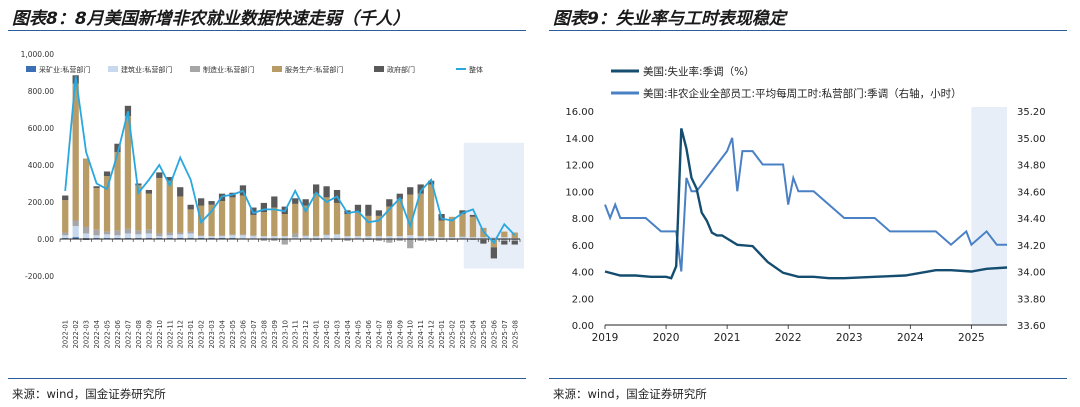 Image resolution: width=1080 pixels, height=407 pixels. Describe the element at coordinates (808, 30) in the screenshot. I see `right-title-rule` at that location.